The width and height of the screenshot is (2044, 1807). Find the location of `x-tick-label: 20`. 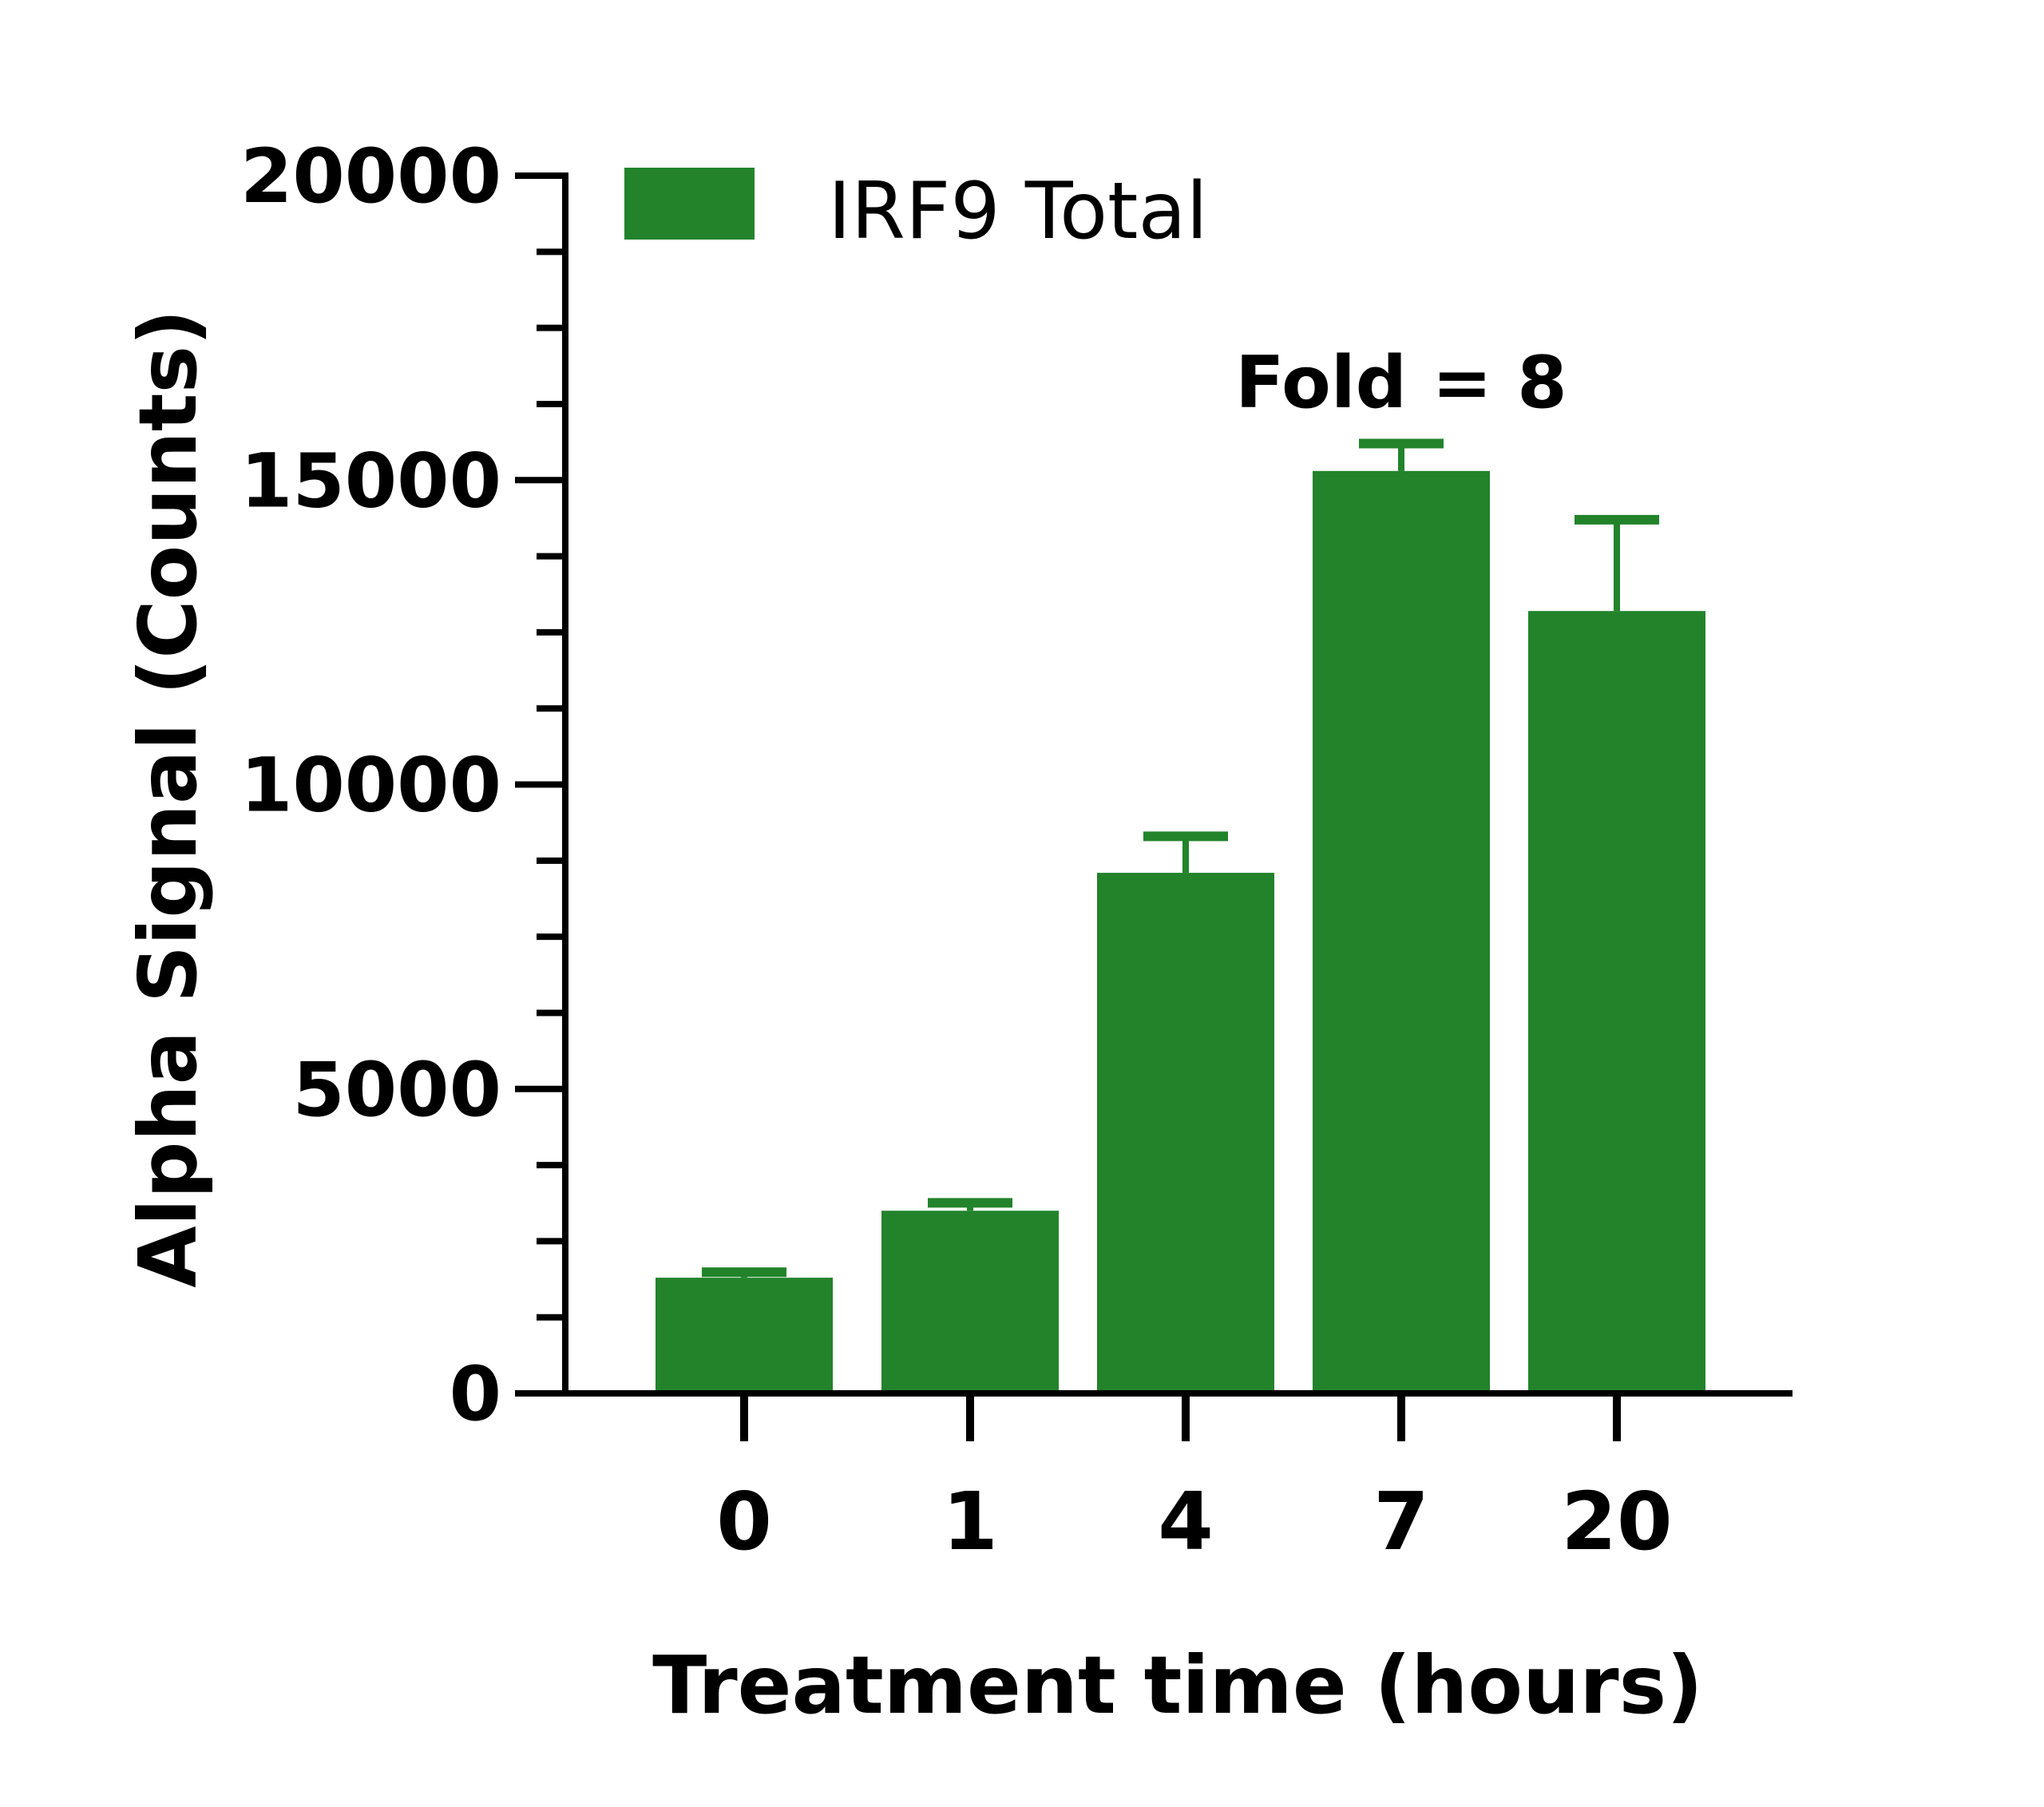

x-tick-label: 20 is located at coordinates (1616, 1521).